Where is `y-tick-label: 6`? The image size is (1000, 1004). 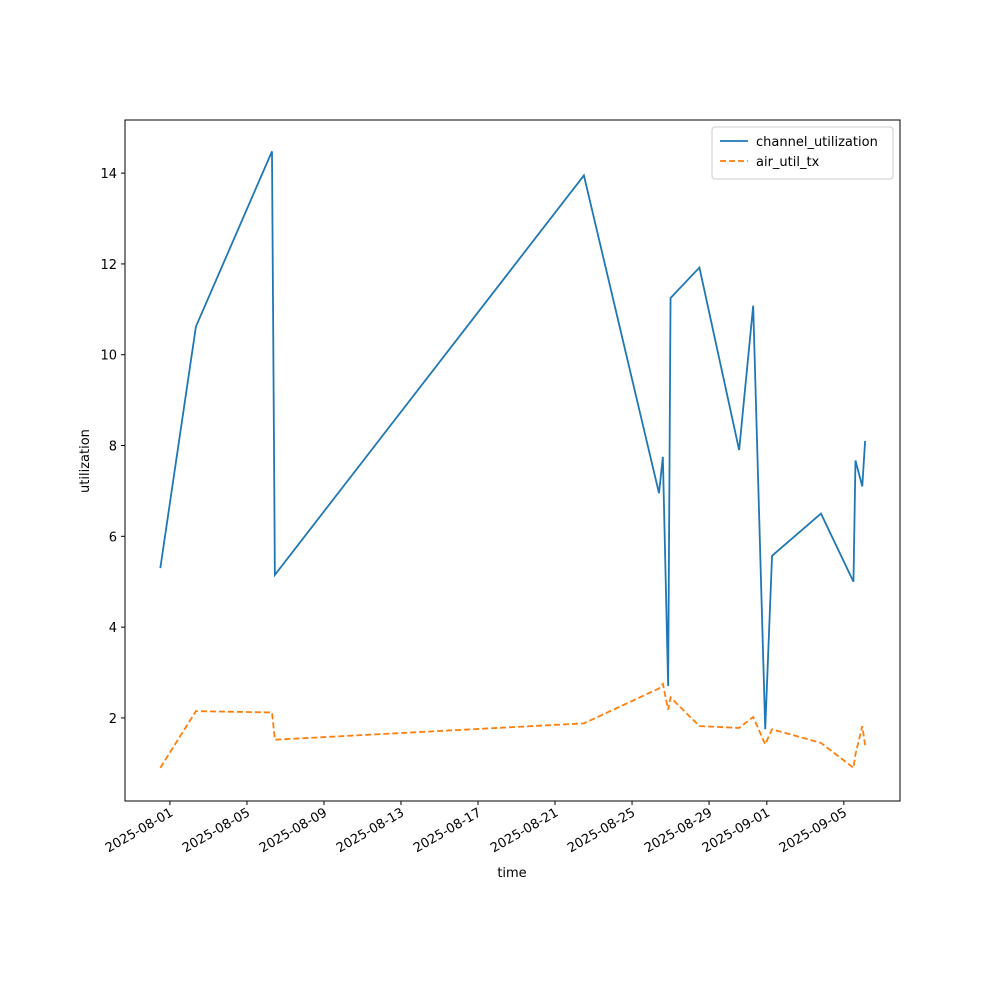
y-tick-label: 6 is located at coordinates (113, 537).